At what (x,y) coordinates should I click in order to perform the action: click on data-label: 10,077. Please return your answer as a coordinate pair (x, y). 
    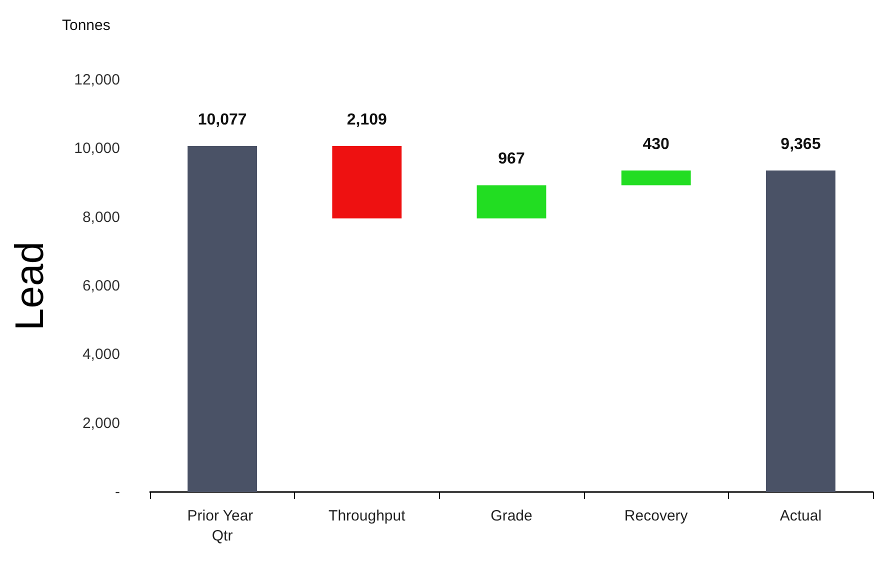
    Looking at the image, I should click on (222, 120).